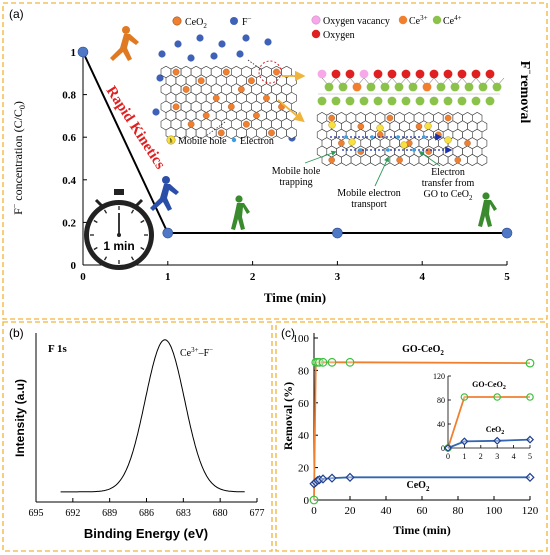 This screenshot has height=555, width=550. What do you see at coordinates (459, 511) in the screenshot?
I see `panel-c-xtick-label: 80` at bounding box center [459, 511].